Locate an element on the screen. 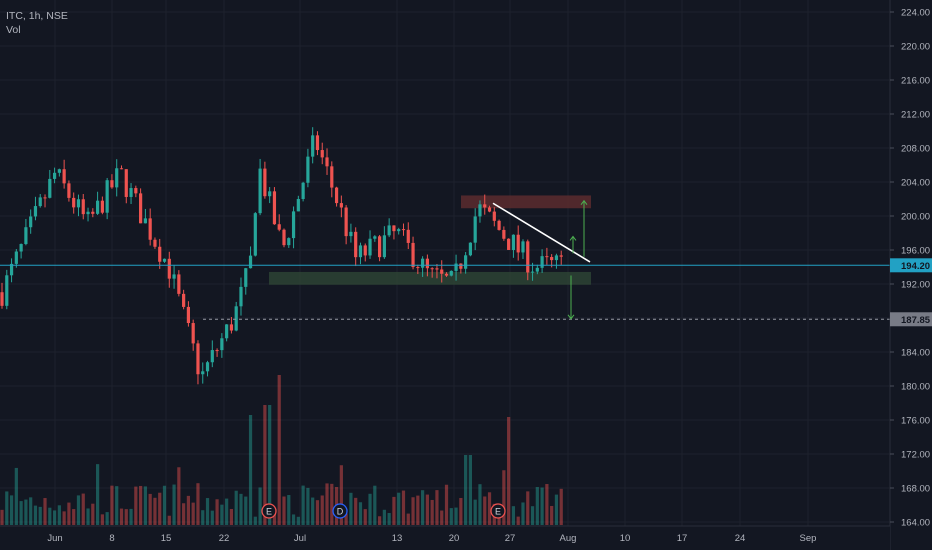  legend: ITC, 1h, NSE Vol is located at coordinates (37, 23).